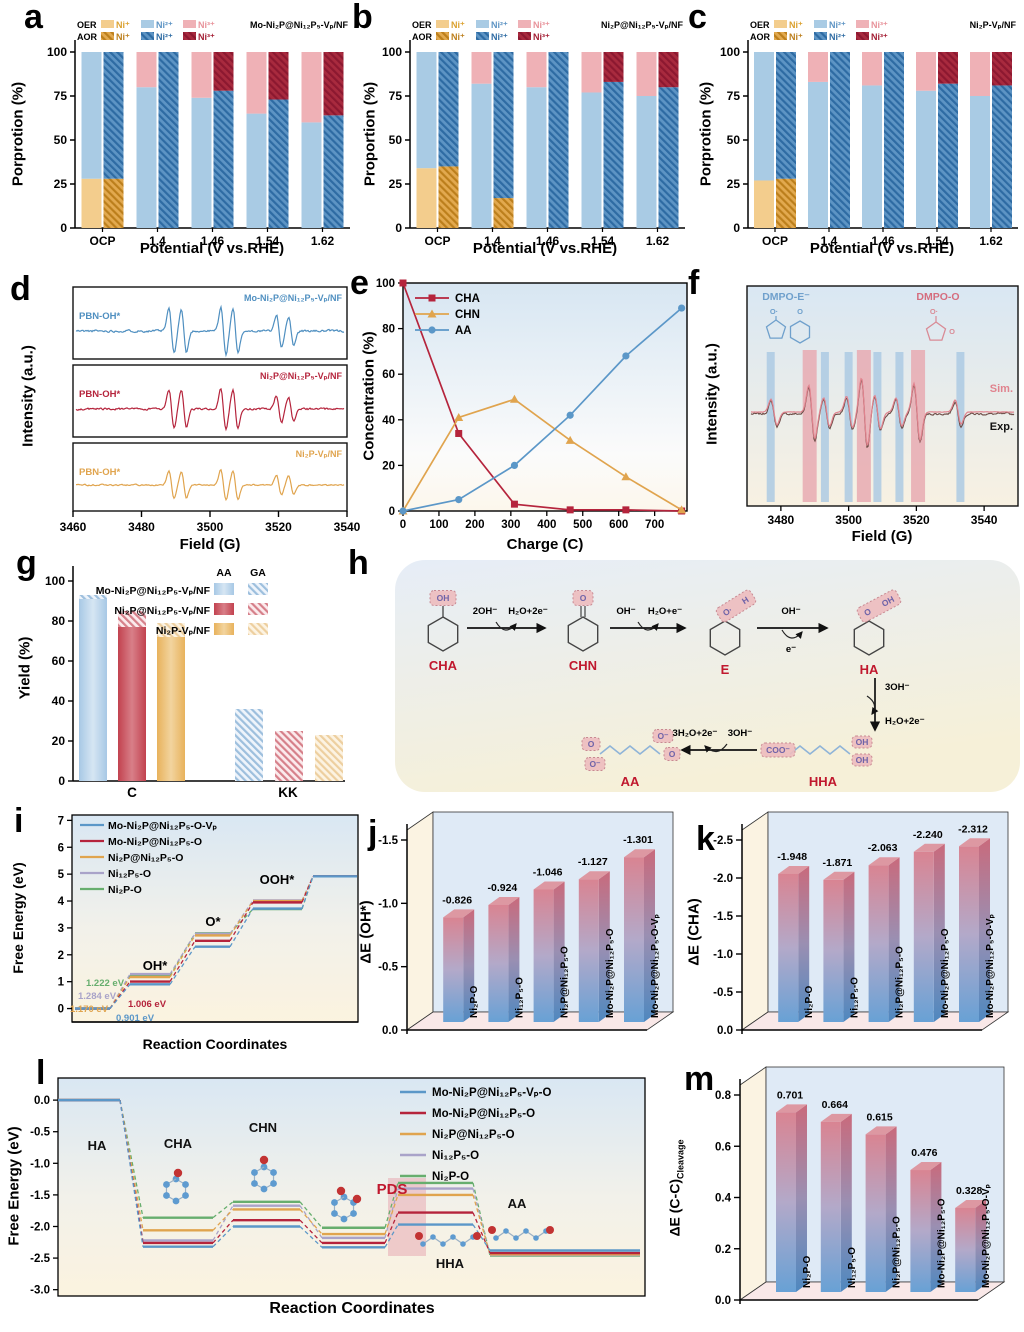 This screenshot has height=1332, width=1024. What do you see at coordinates (61, 1010) in the screenshot?
I see `y-tick-label: 0` at bounding box center [61, 1010].